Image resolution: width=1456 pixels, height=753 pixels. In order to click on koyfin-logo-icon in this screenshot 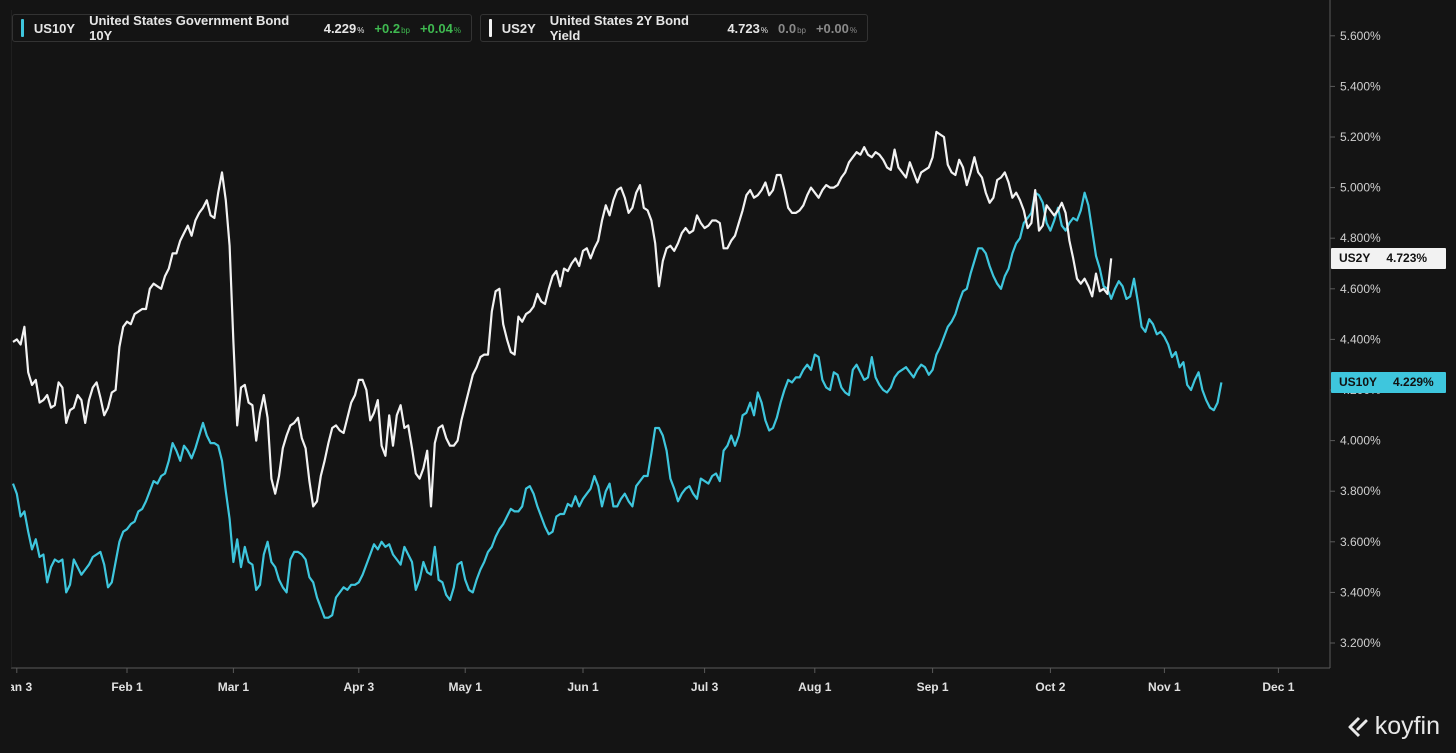, I will do `click(1358, 726)`.